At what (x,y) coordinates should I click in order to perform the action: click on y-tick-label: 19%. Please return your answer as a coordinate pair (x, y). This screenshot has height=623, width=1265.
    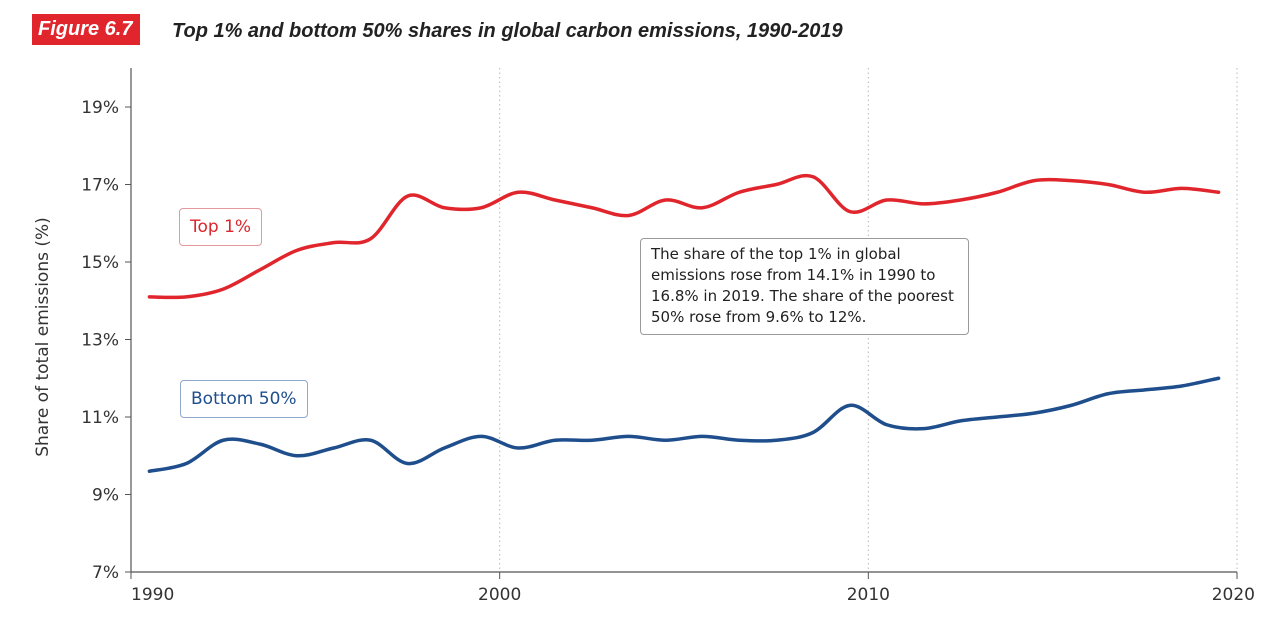
    Looking at the image, I should click on (100, 108).